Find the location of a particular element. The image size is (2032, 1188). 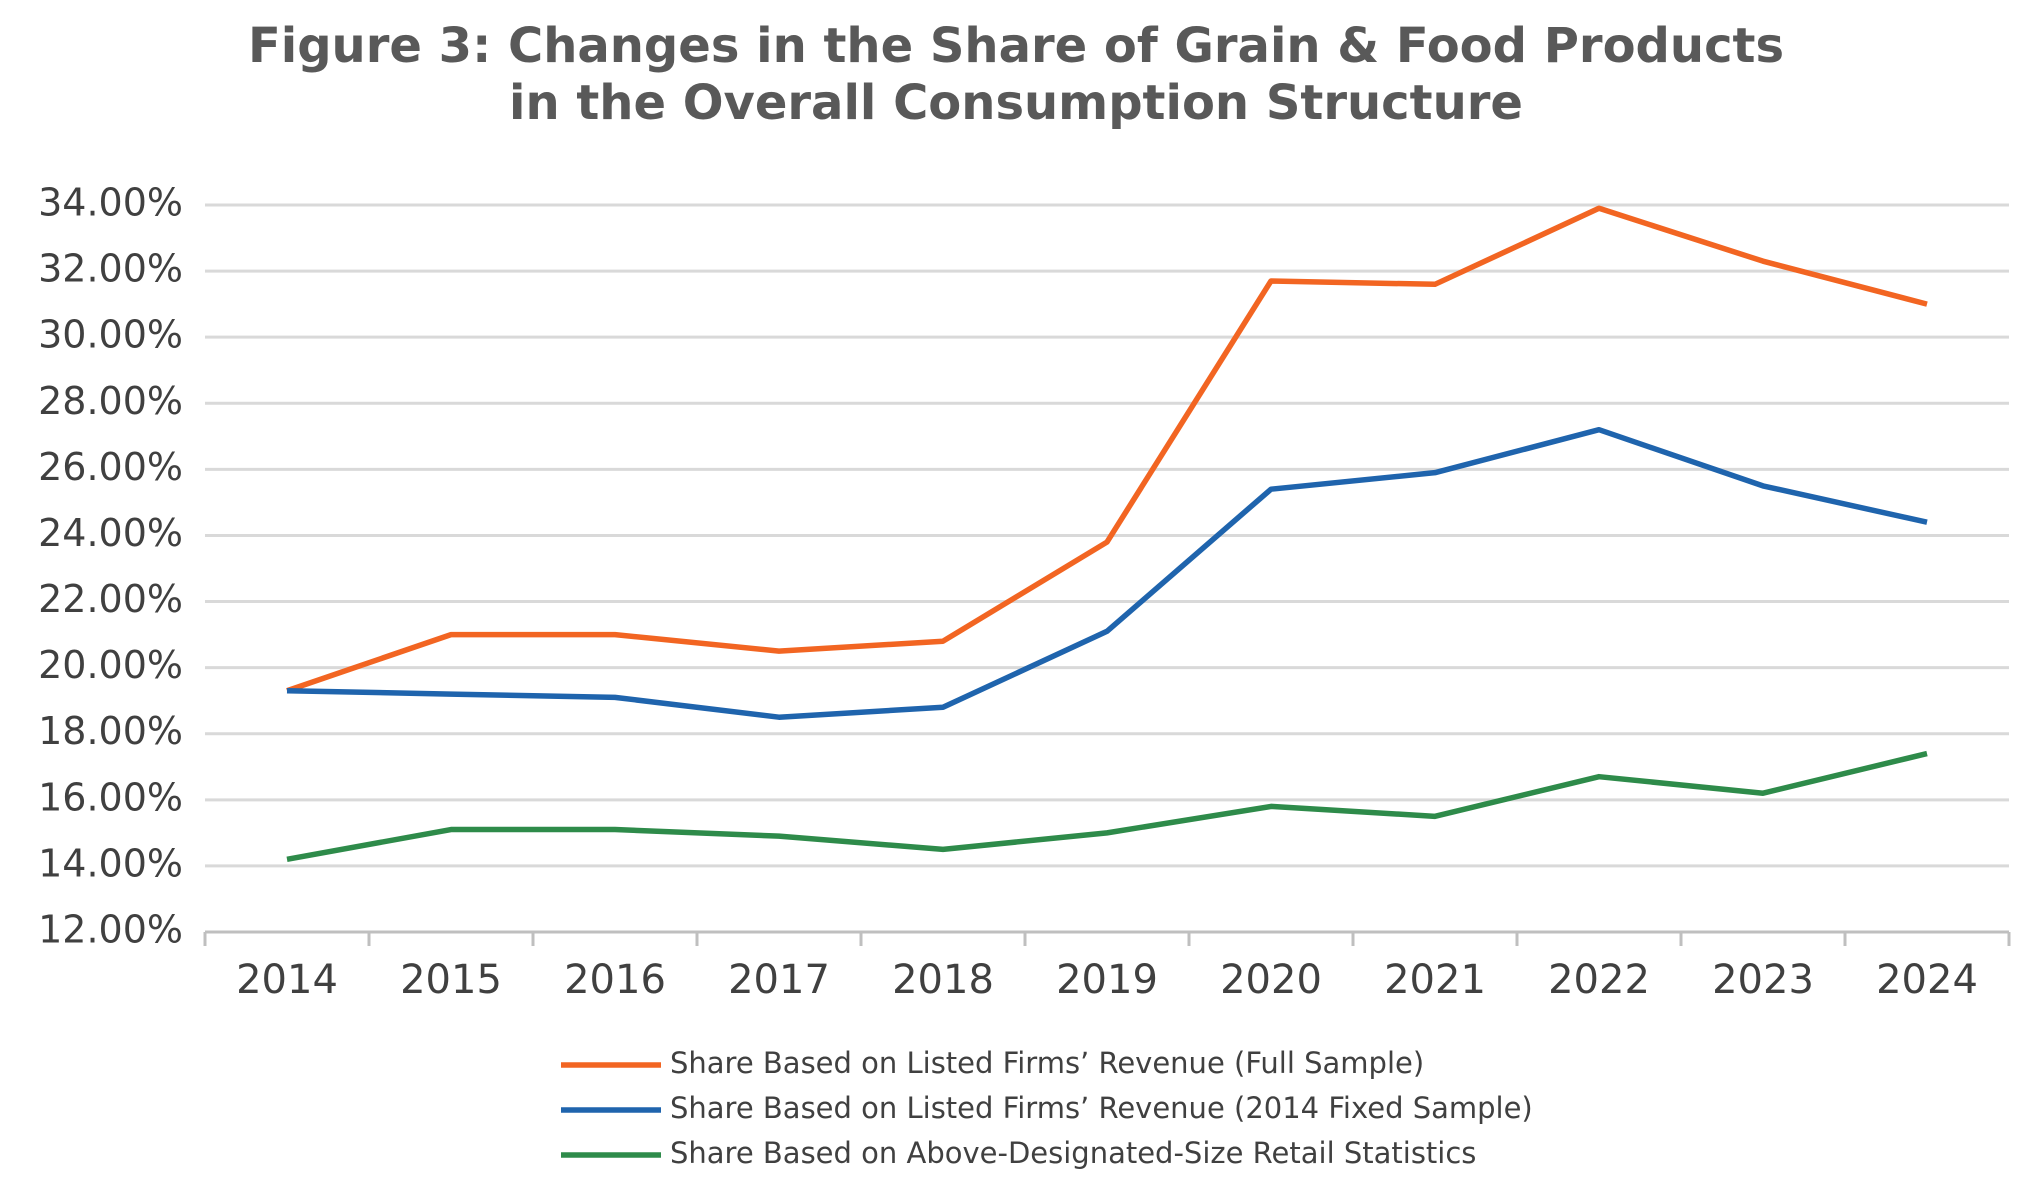

x-tick-label: 2014 is located at coordinates (287, 980).